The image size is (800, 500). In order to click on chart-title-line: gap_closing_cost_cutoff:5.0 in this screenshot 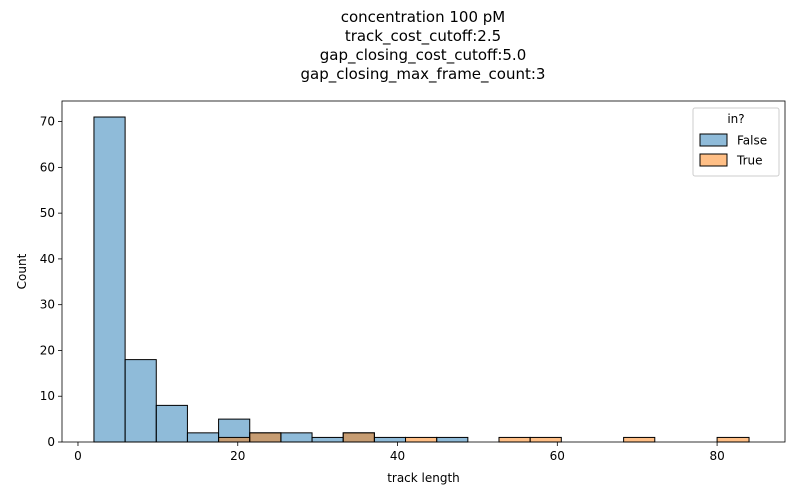, I will do `click(423, 55)`.